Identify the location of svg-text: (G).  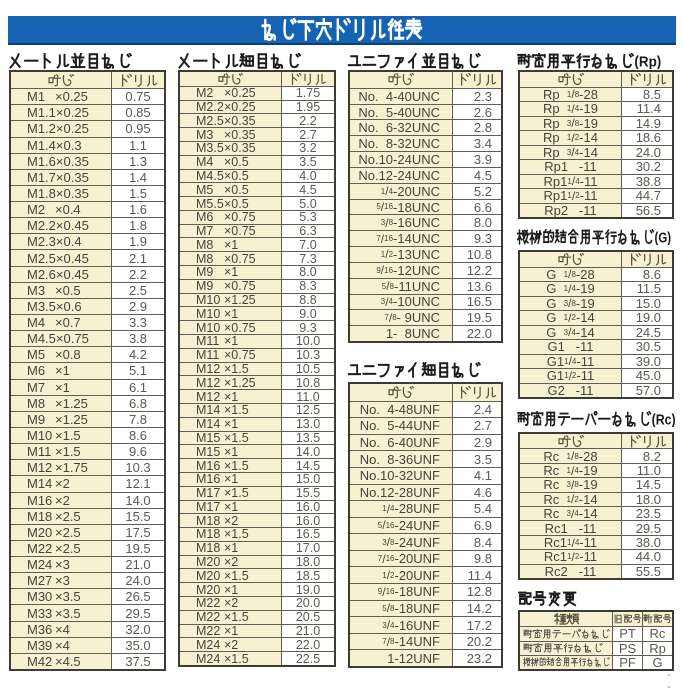
(663, 237).